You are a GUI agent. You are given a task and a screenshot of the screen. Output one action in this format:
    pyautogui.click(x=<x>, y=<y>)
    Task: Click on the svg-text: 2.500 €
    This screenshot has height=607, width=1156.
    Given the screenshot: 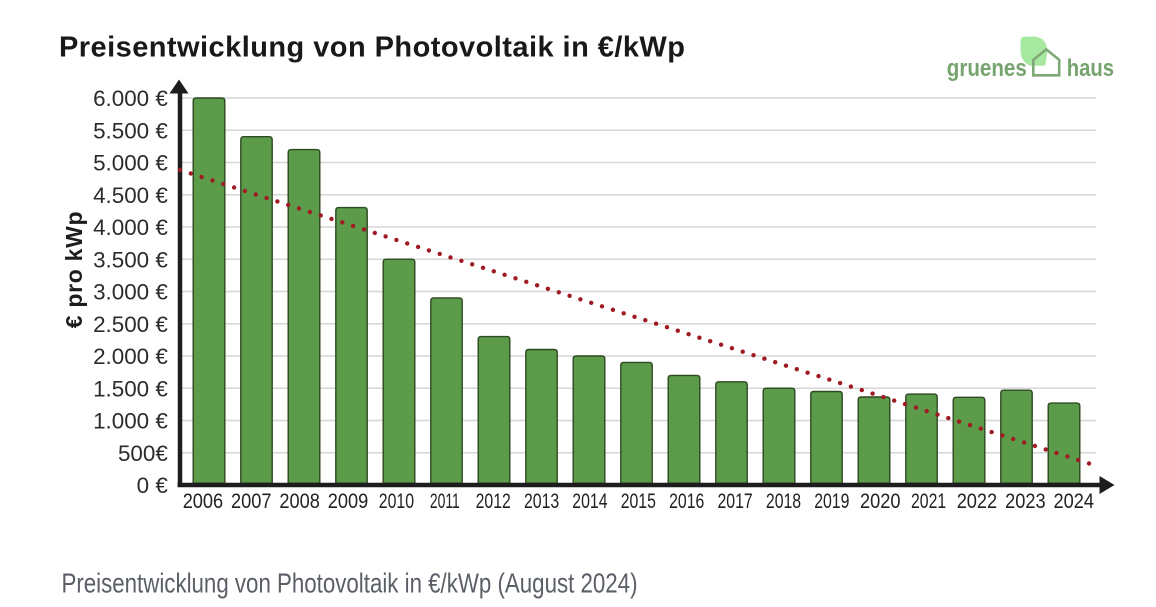 What is the action you would take?
    pyautogui.click(x=130, y=324)
    